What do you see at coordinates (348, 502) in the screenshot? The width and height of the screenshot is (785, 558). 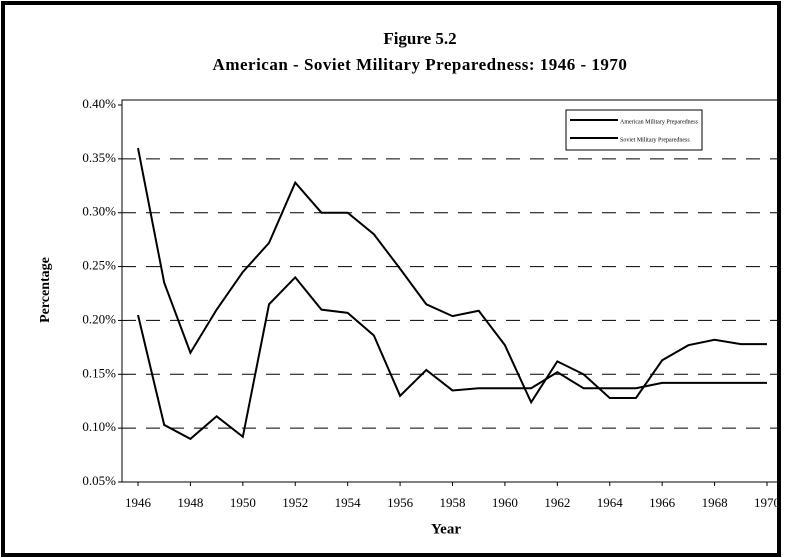 I see `x-tick-label: 1954` at bounding box center [348, 502].